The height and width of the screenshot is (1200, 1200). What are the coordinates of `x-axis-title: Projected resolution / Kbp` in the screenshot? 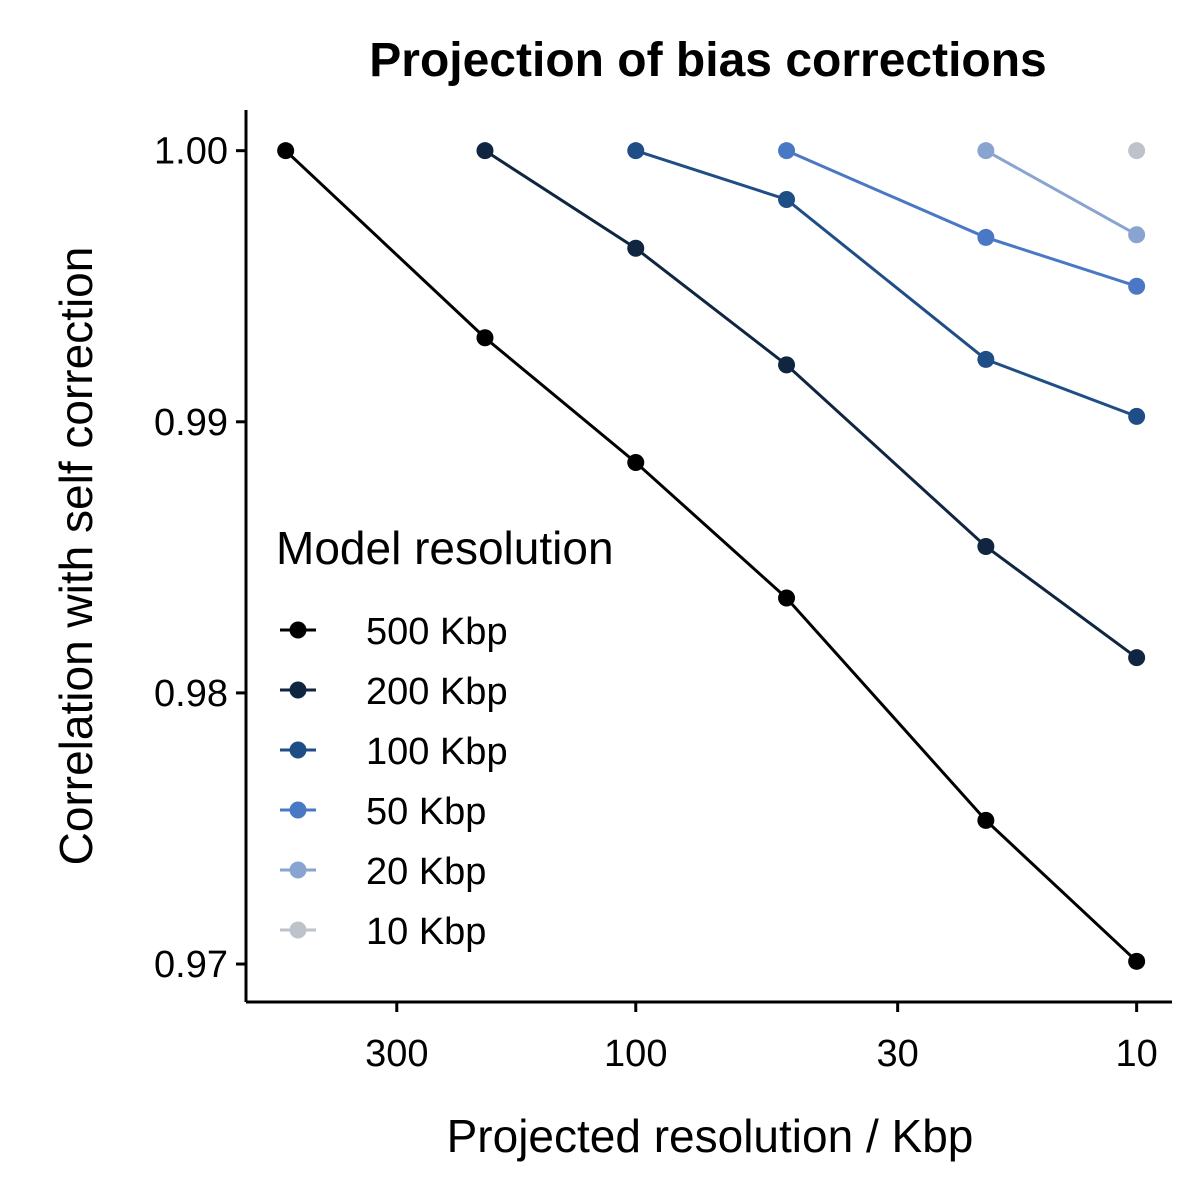 It's located at (710, 1136).